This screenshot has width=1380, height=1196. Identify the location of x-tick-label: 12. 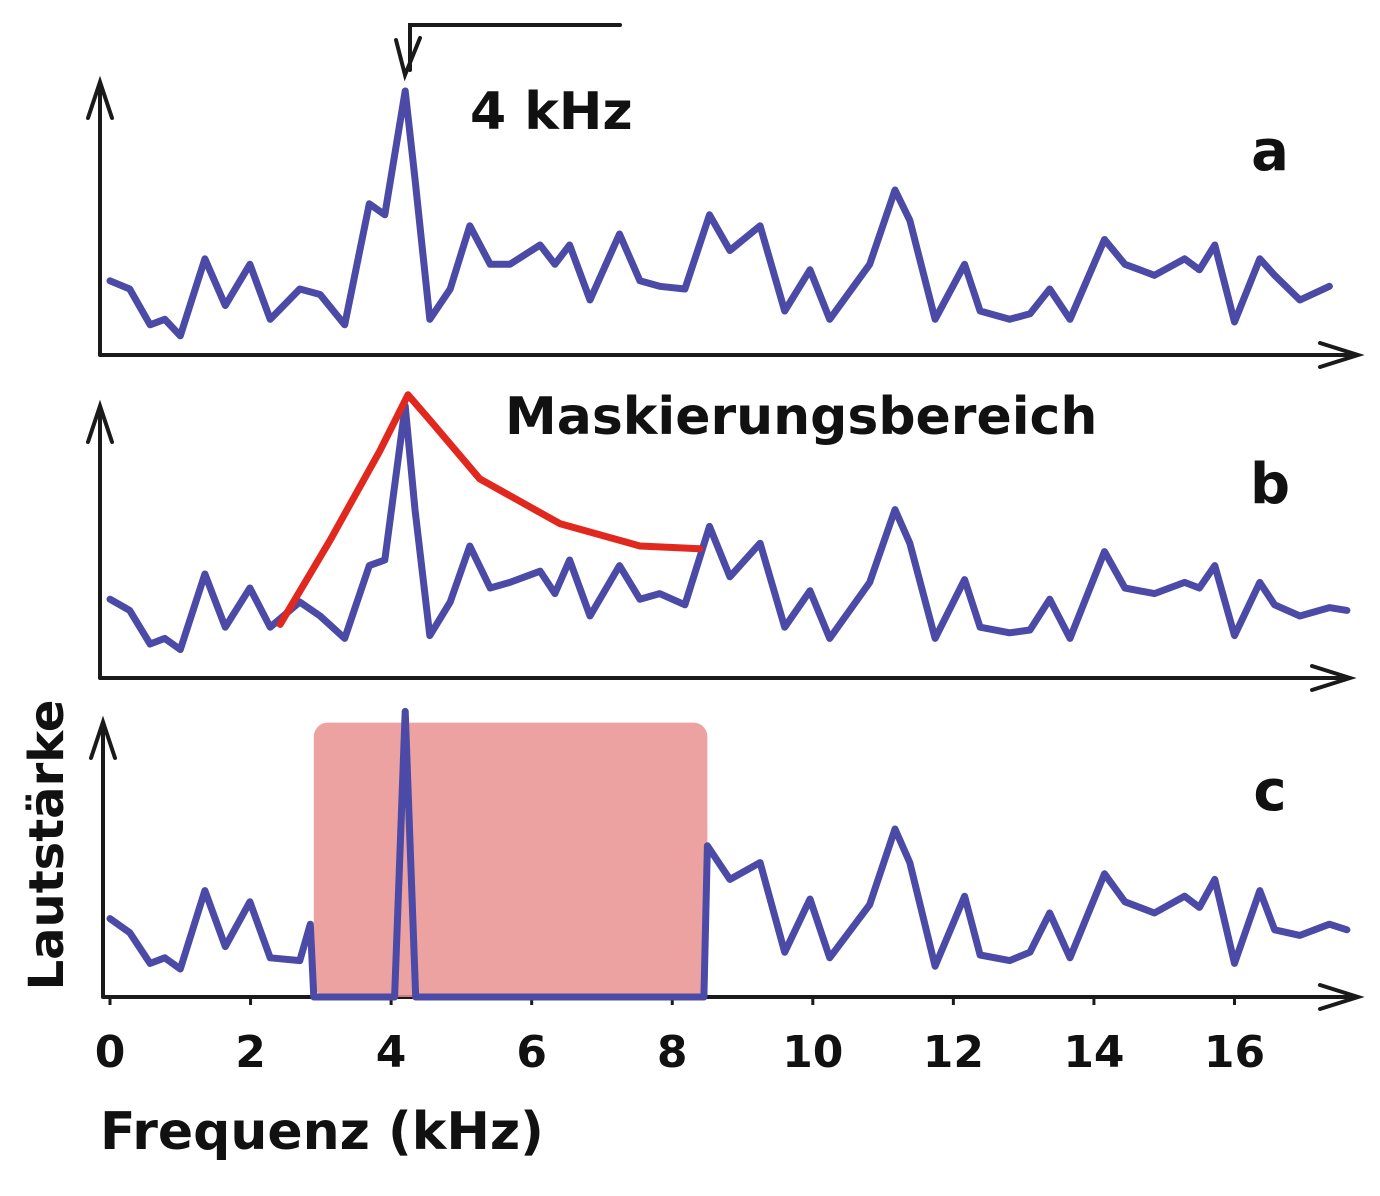
(953, 1052).